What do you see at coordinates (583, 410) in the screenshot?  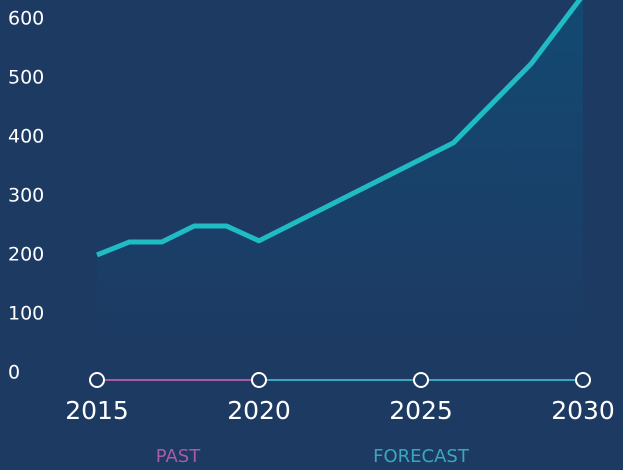 I see `x-tick-label: 2030` at bounding box center [583, 410].